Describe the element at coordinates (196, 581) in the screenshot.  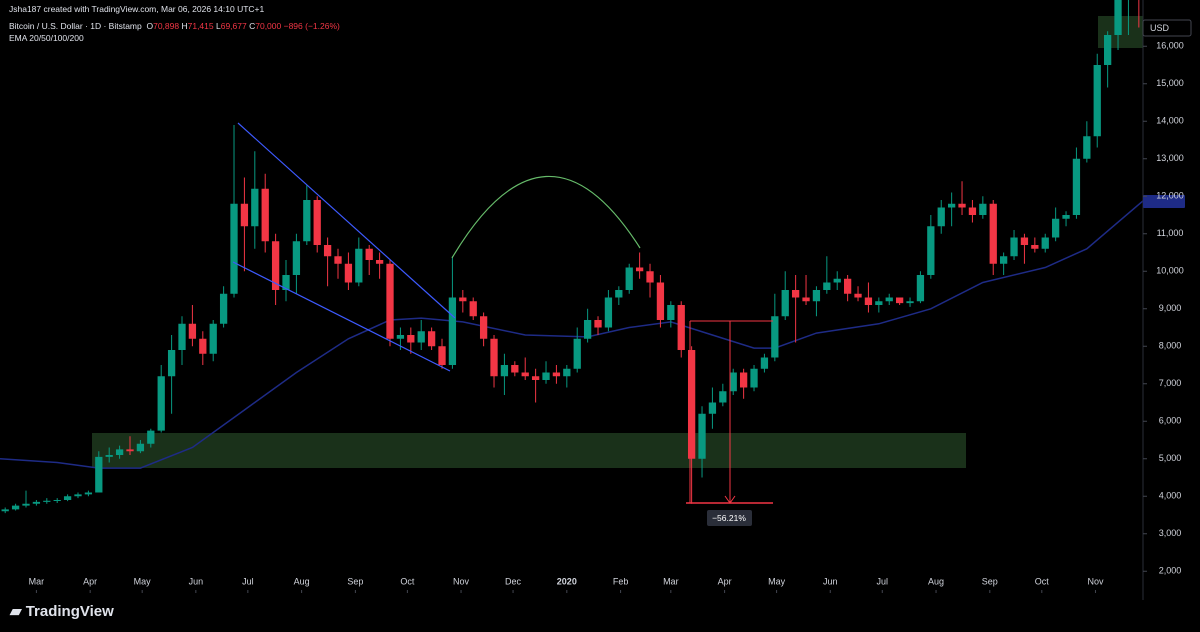
I see `x-tick-label: Jun` at that location.